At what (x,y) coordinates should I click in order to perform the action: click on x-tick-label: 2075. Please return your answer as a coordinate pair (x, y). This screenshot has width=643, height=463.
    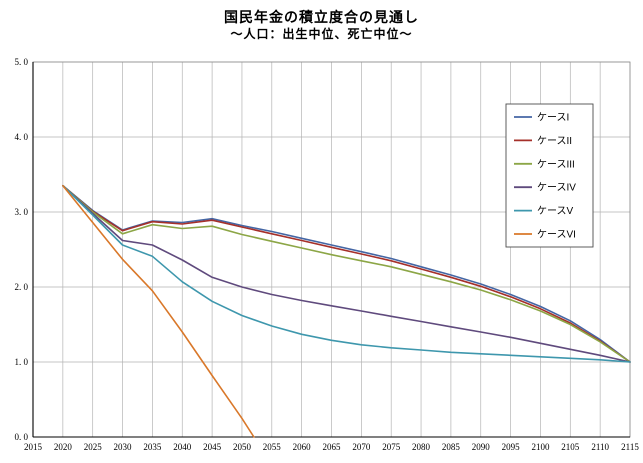
    Looking at the image, I should click on (391, 447).